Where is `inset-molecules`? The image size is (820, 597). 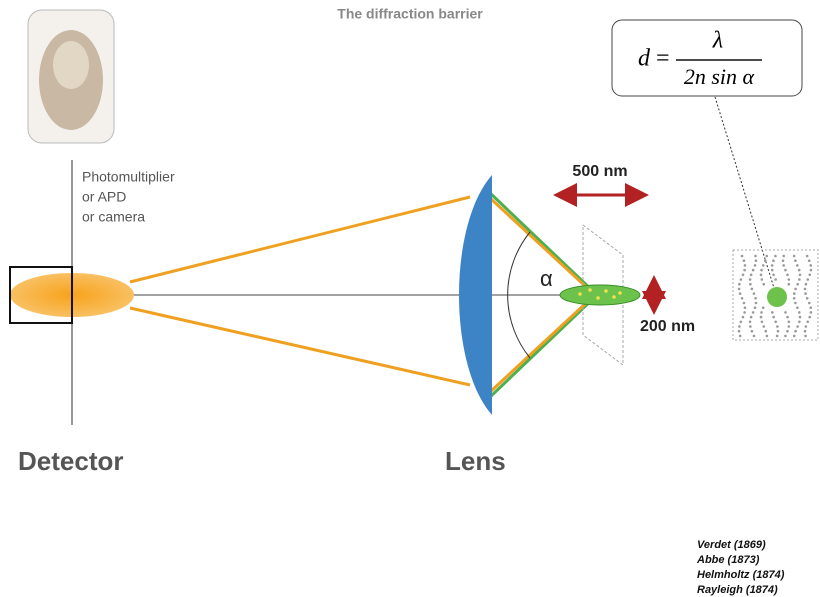 inset-molecules is located at coordinates (775, 296).